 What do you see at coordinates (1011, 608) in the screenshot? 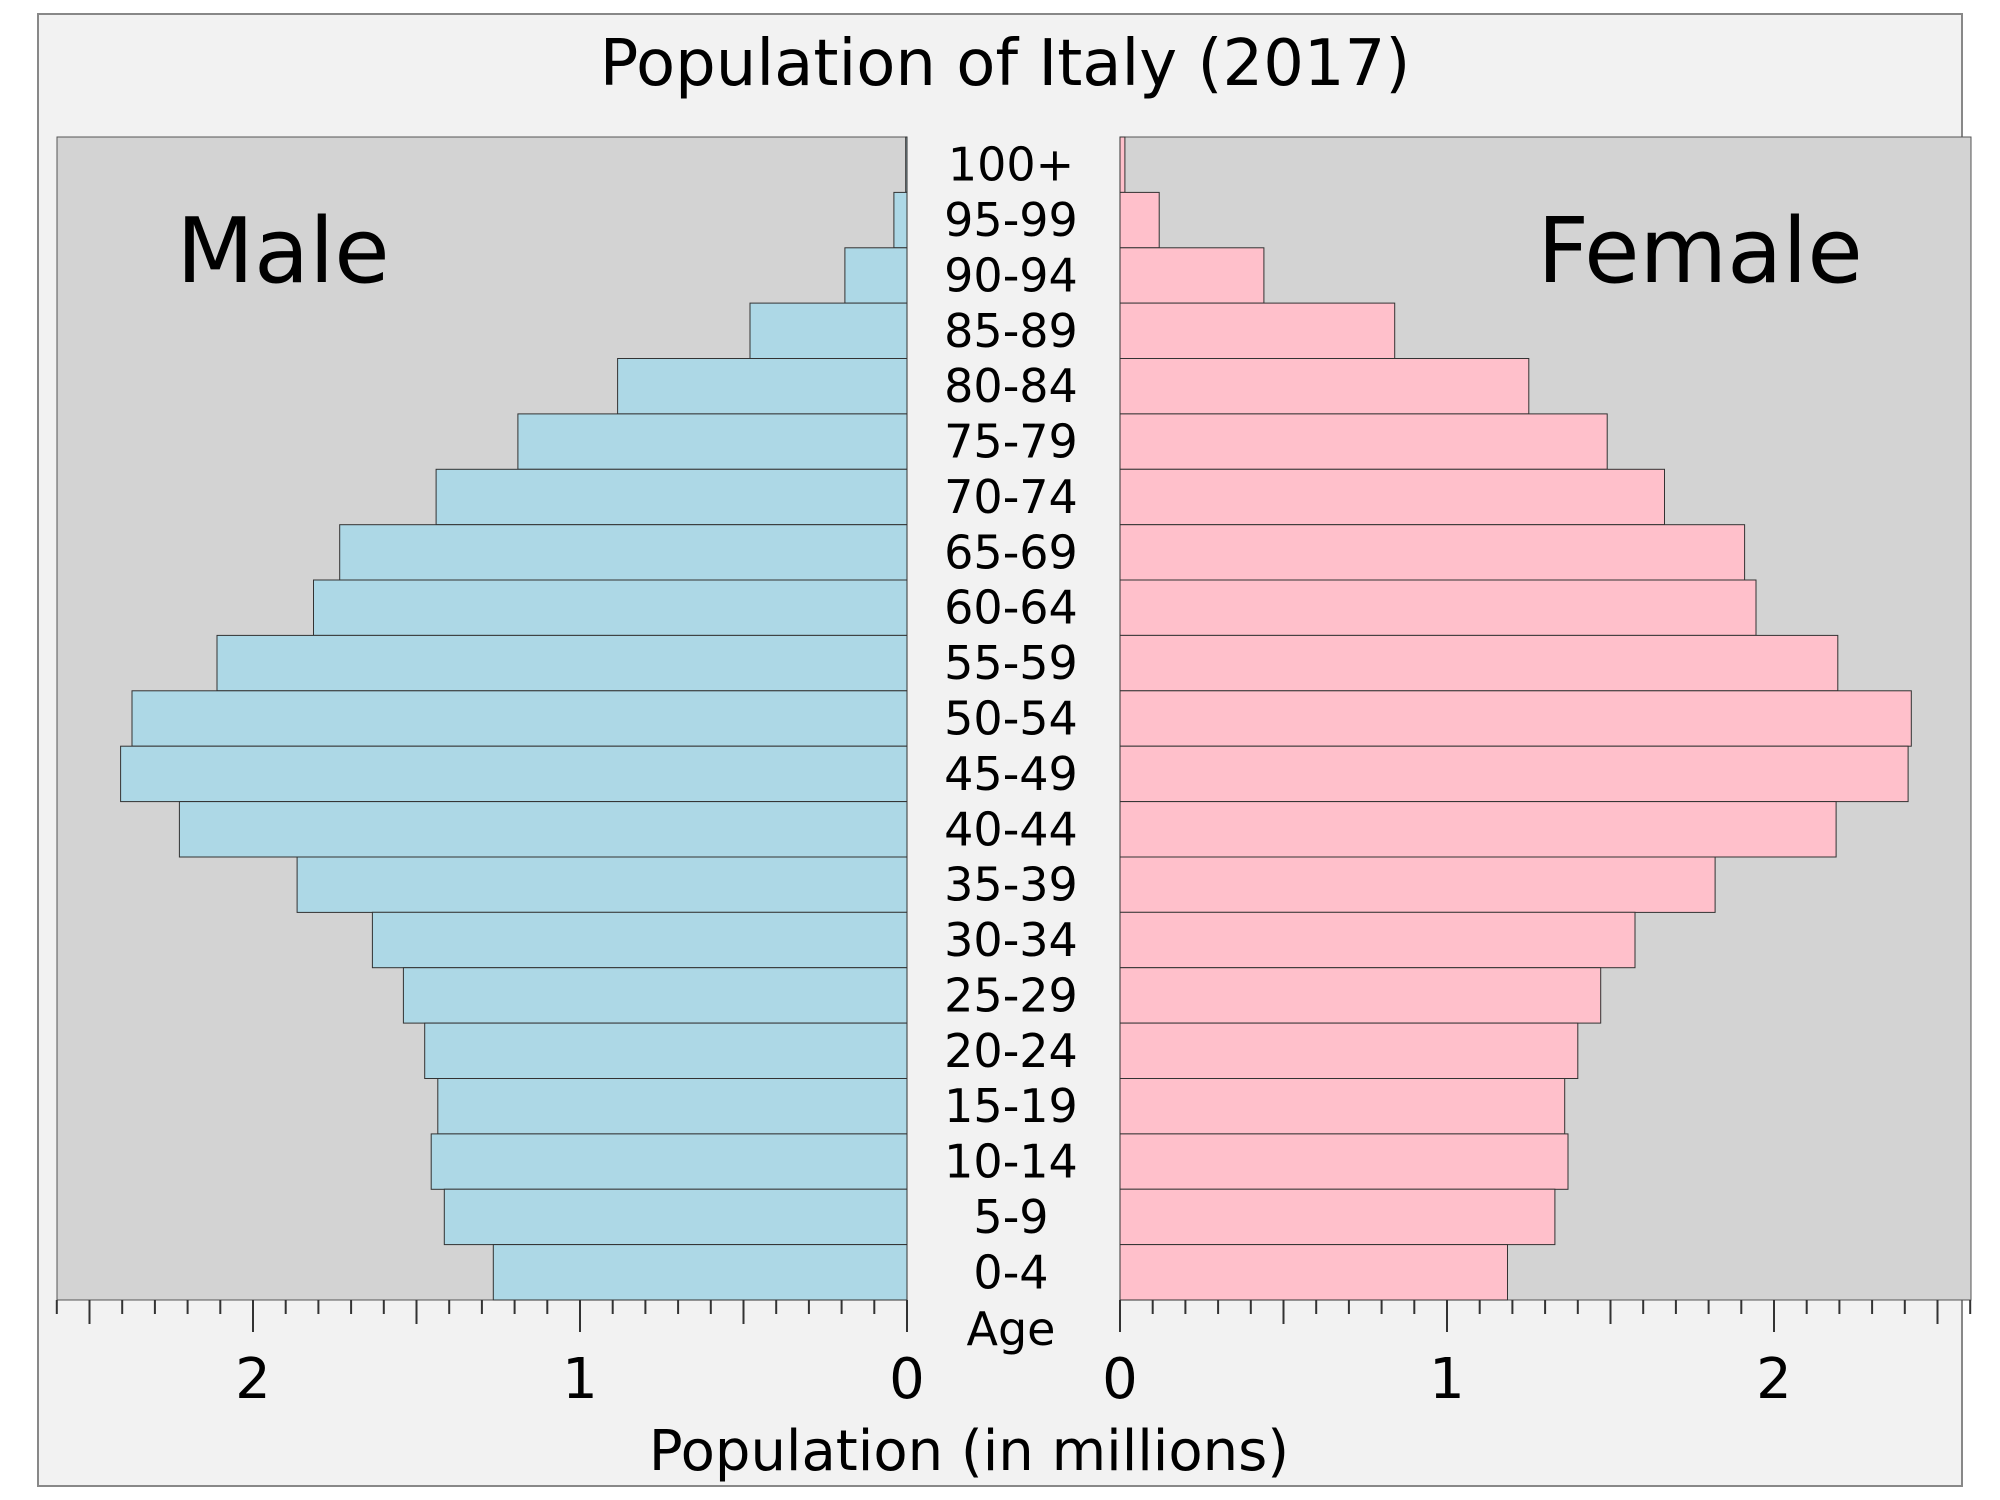
I see `age-label-60-64: 60-64` at bounding box center [1011, 608].